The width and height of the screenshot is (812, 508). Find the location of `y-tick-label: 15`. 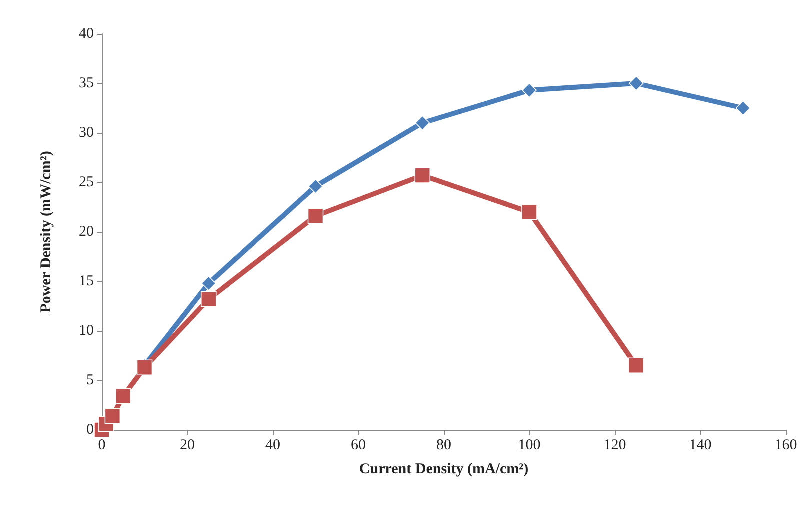

y-tick-label: 15 is located at coordinates (86, 282).